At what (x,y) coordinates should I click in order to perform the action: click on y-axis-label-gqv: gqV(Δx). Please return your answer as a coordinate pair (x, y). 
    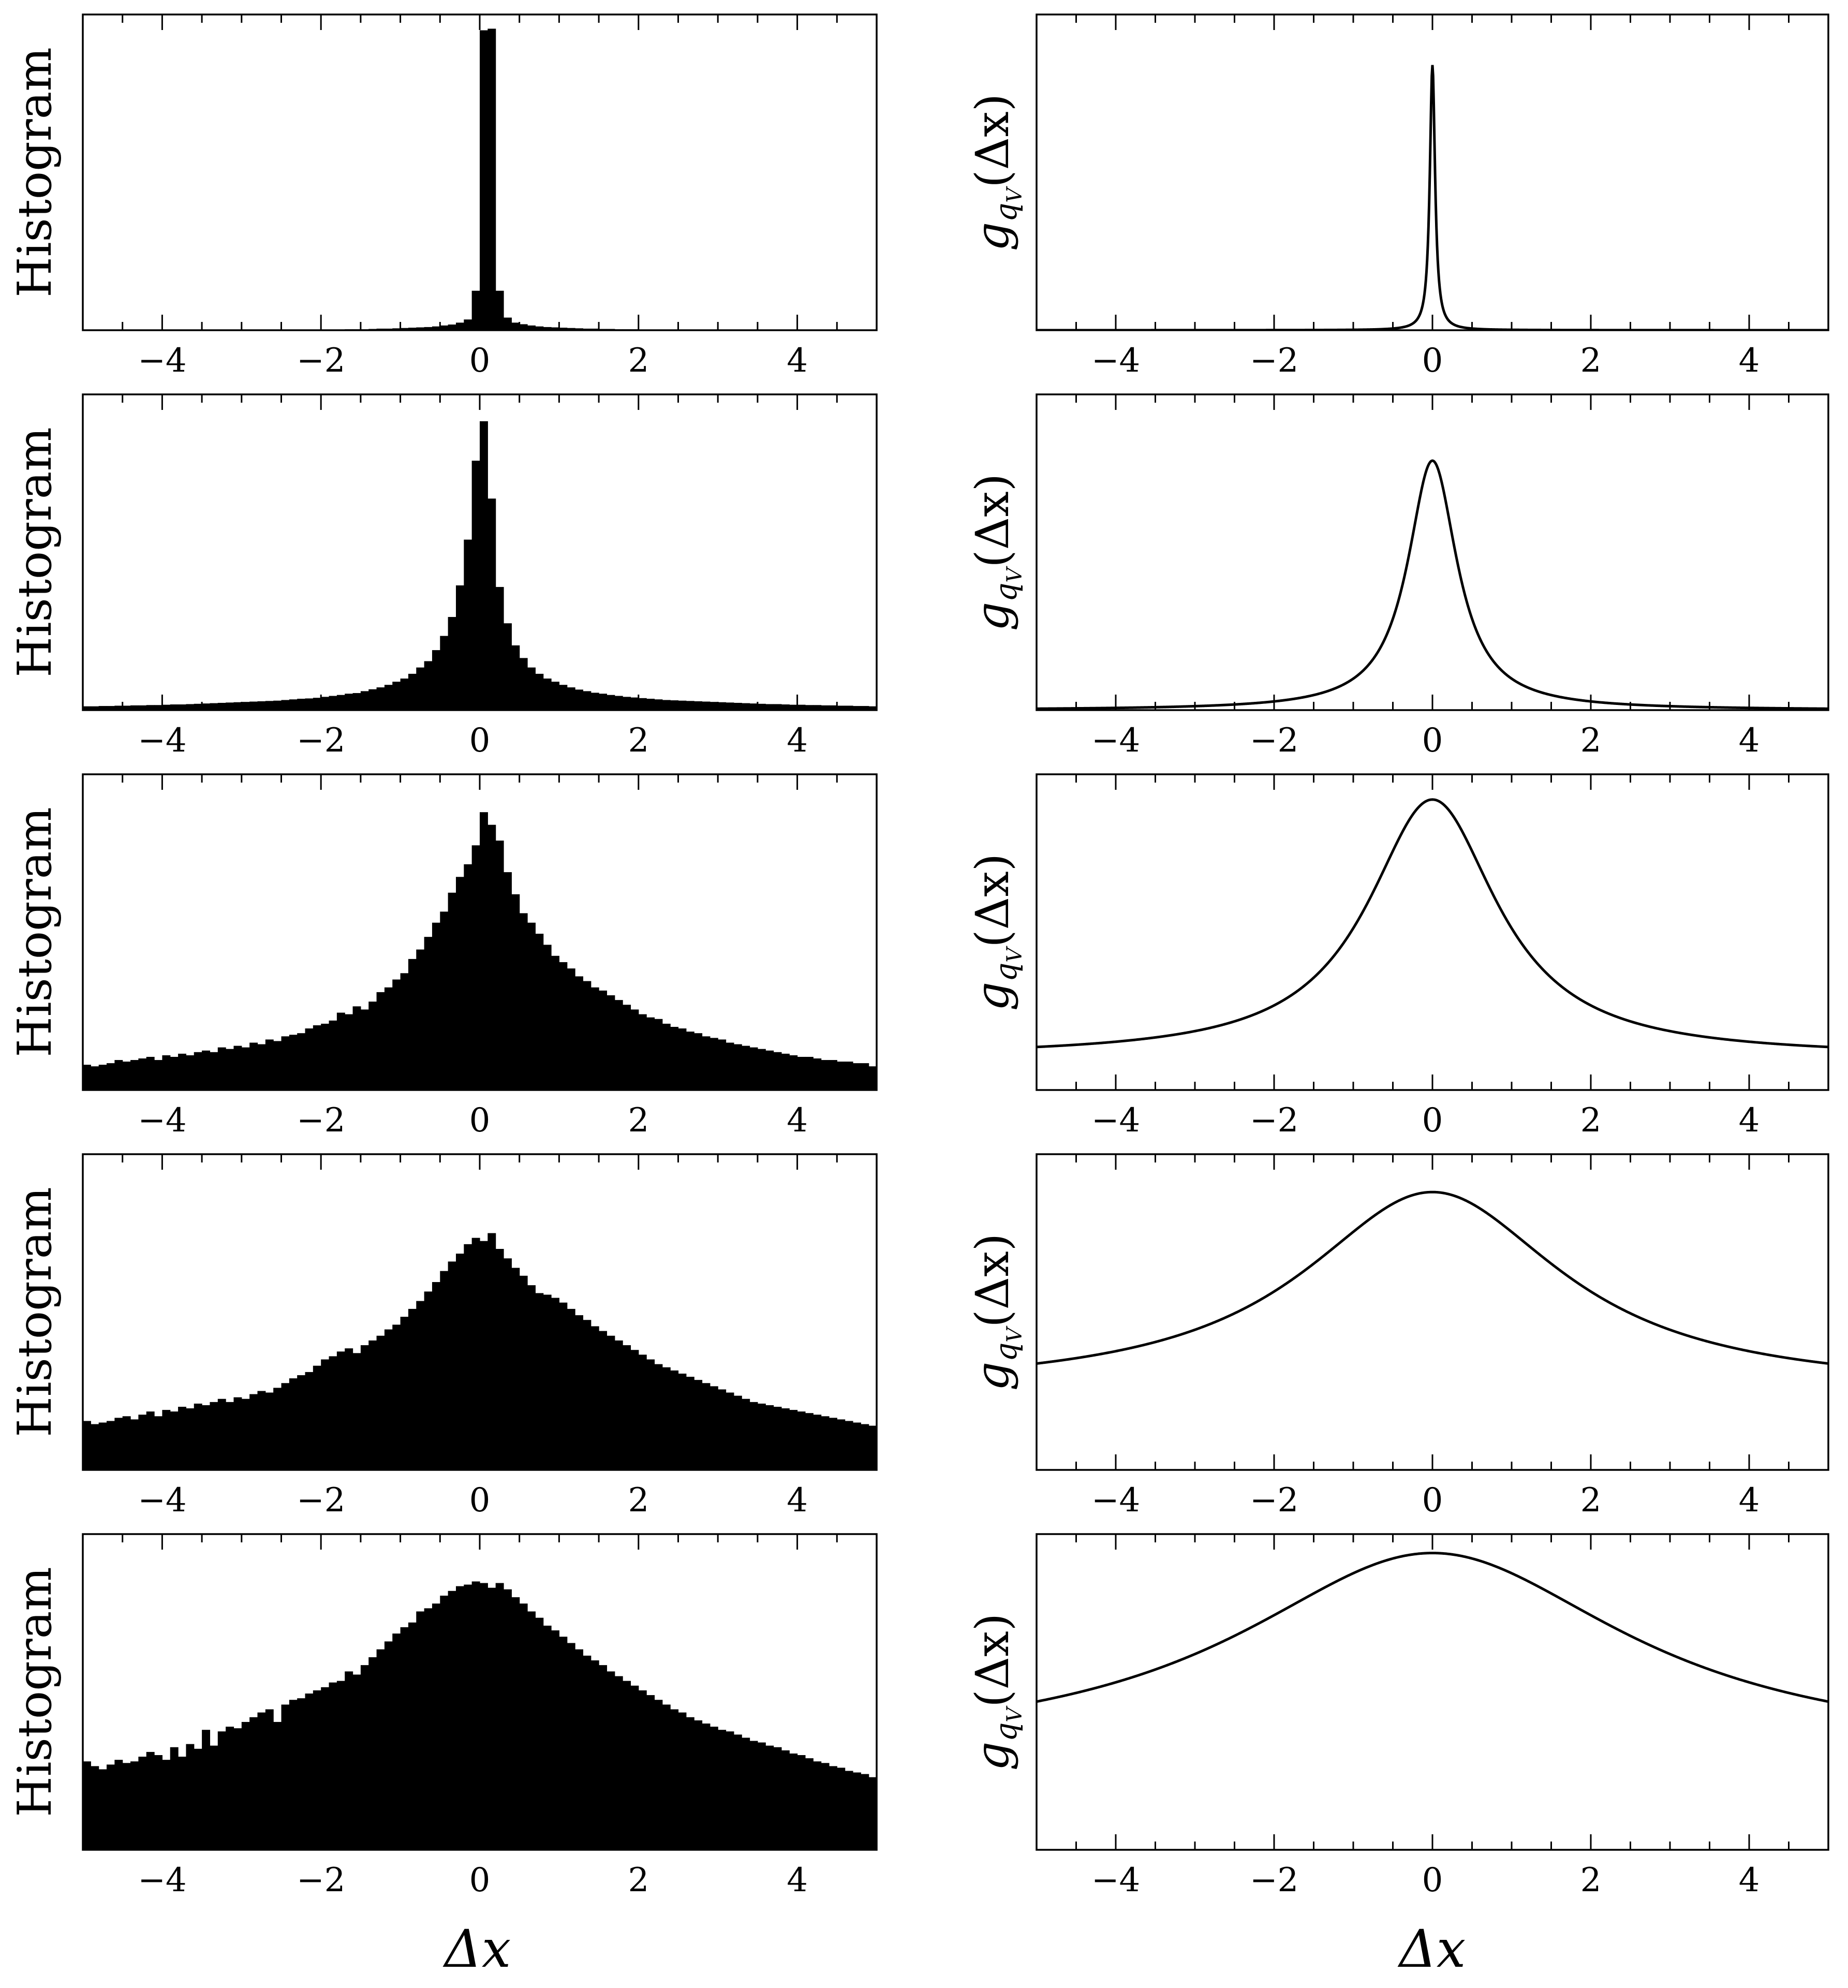
    Looking at the image, I should click on (996, 1692).